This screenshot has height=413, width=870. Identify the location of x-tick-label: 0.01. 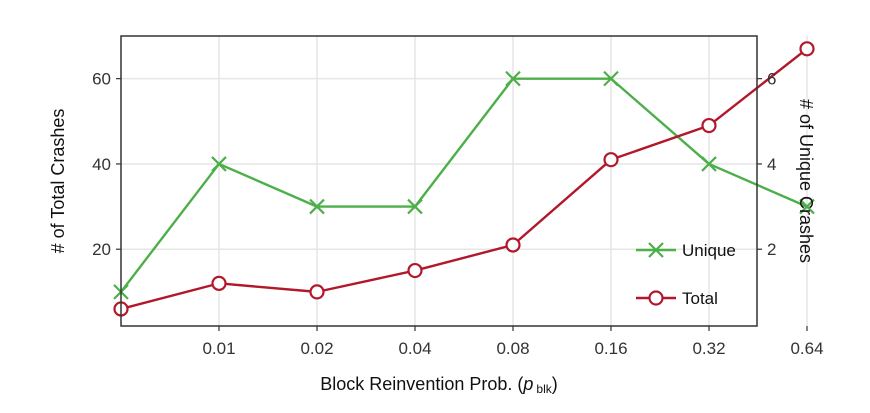
(218, 348).